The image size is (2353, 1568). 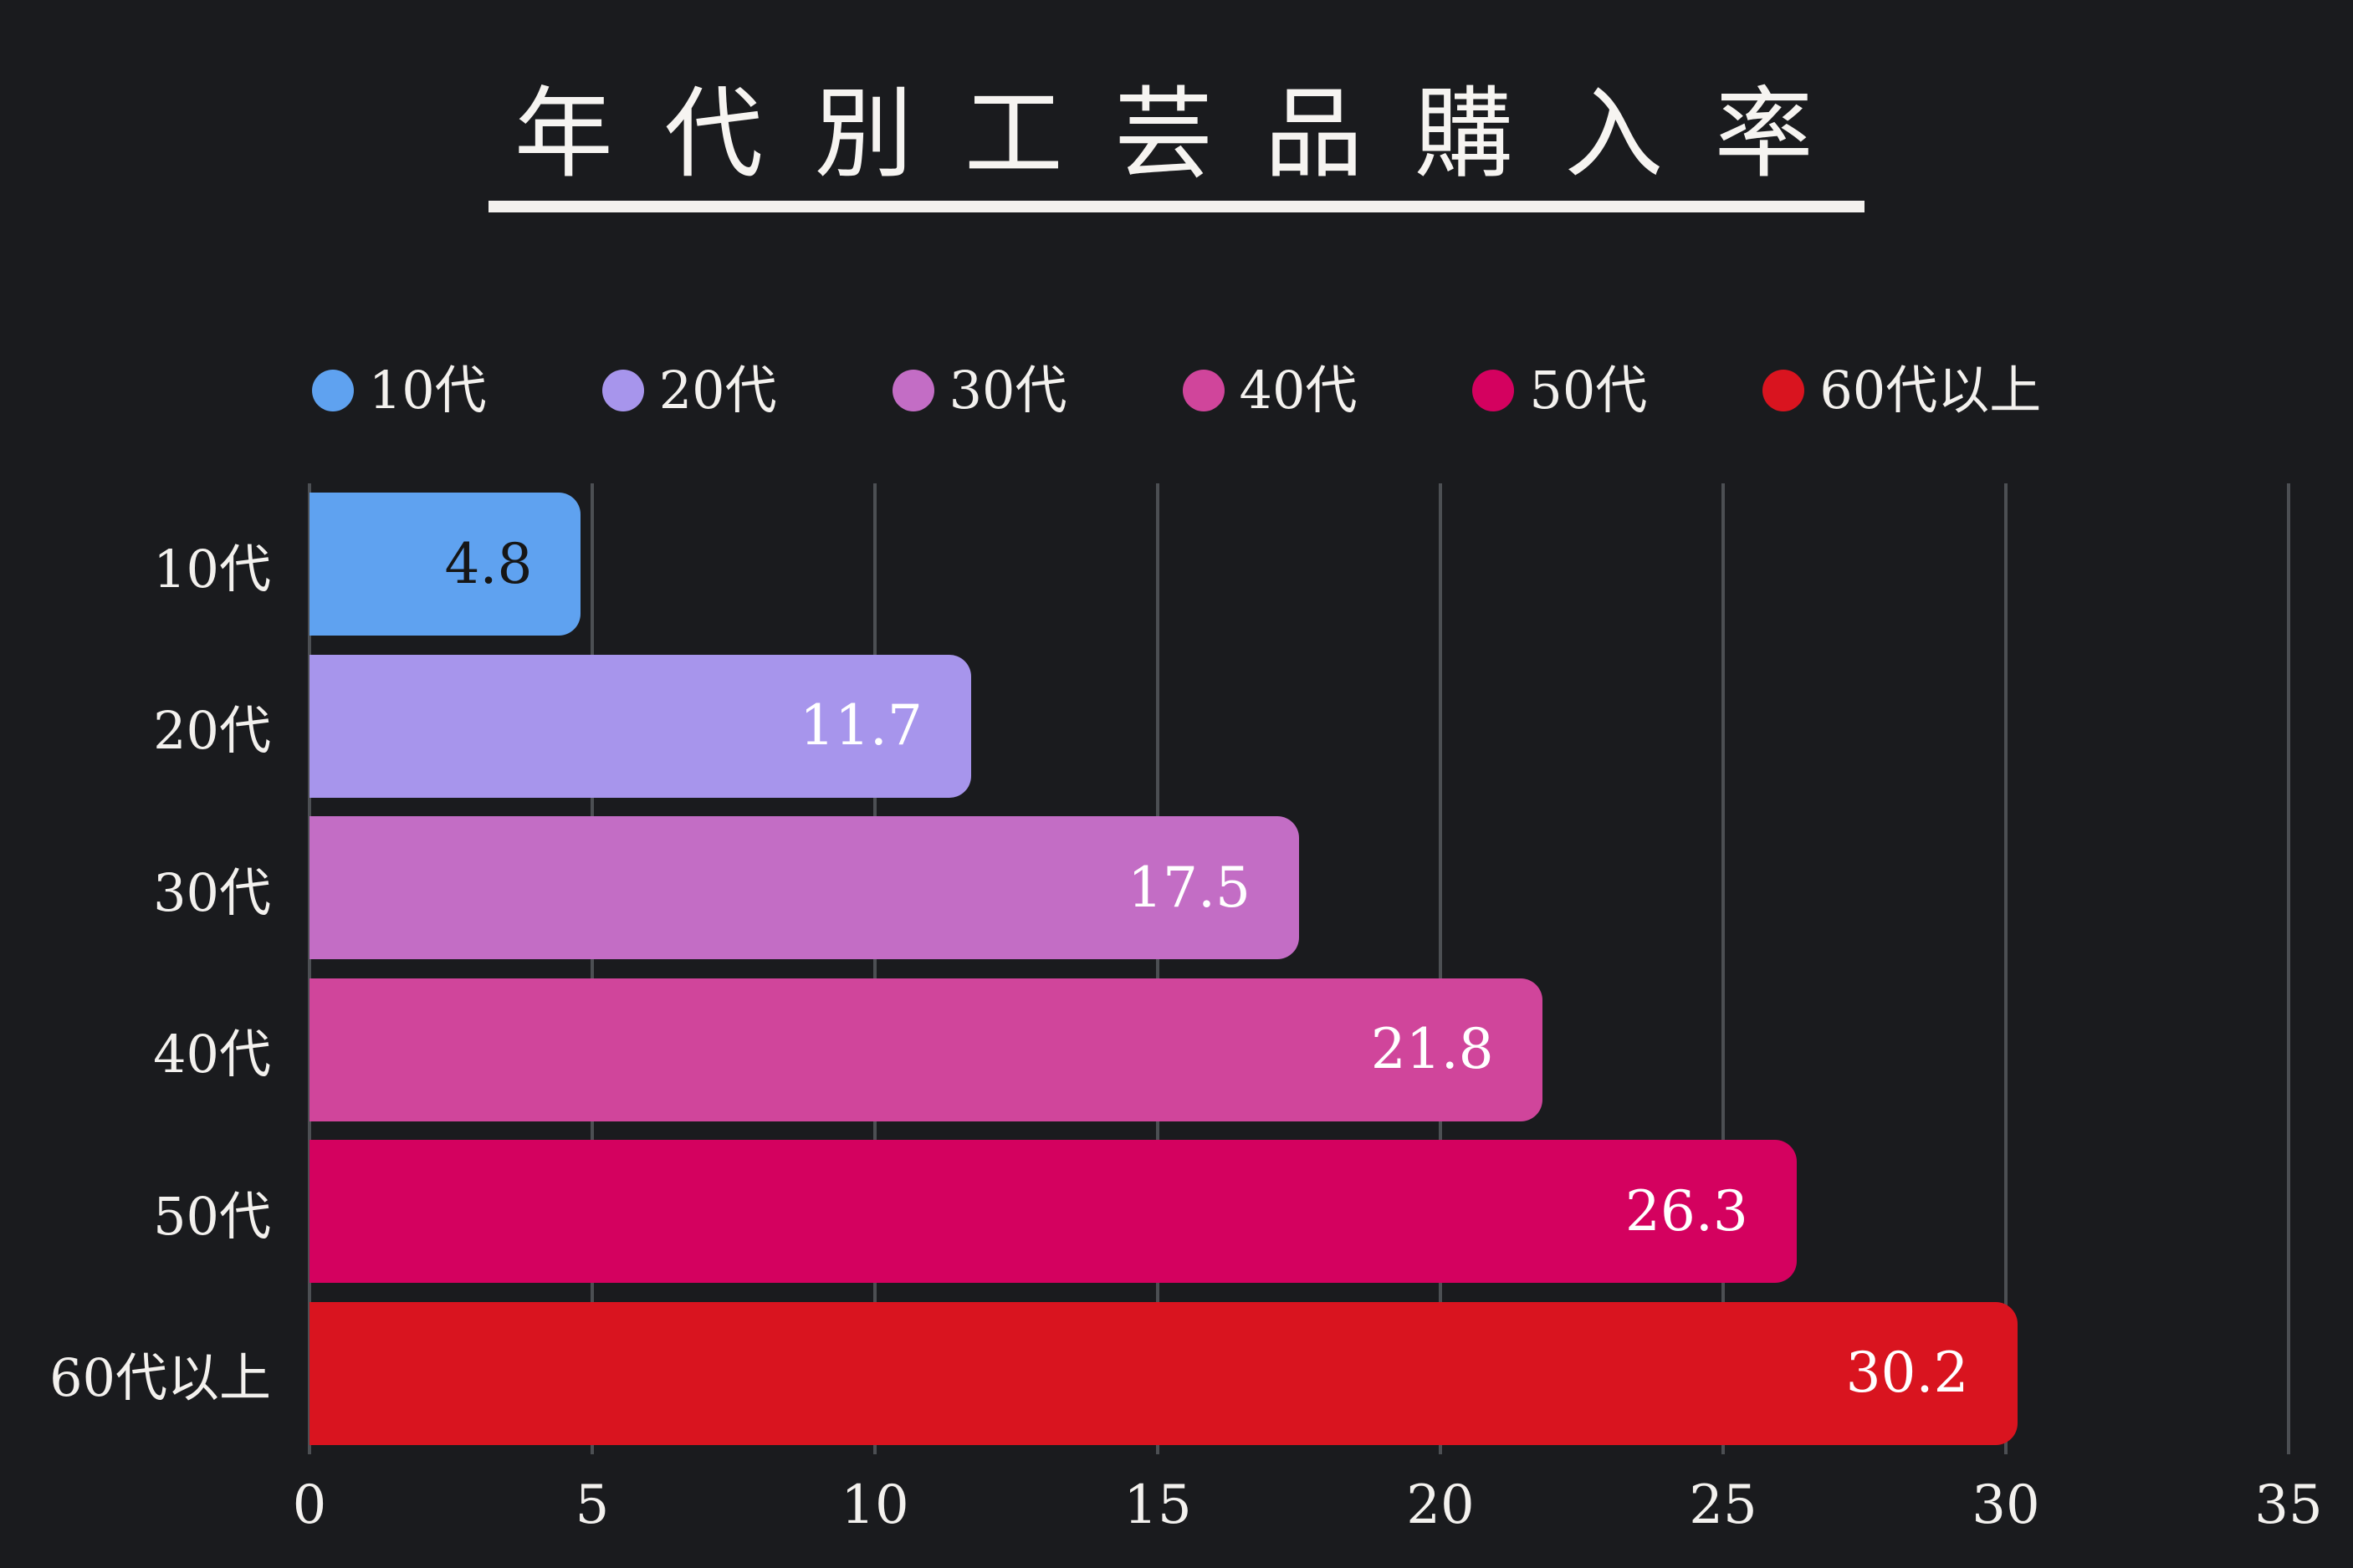 What do you see at coordinates (1308, 1509) in the screenshot?
I see `x-axis-ticks: 0 5 10 15 20 25 30 35` at bounding box center [1308, 1509].